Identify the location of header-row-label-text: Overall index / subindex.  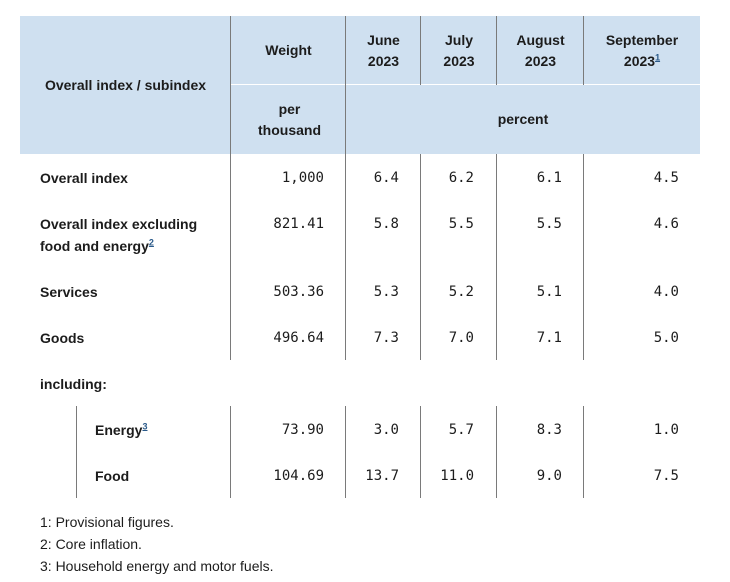
(125, 84).